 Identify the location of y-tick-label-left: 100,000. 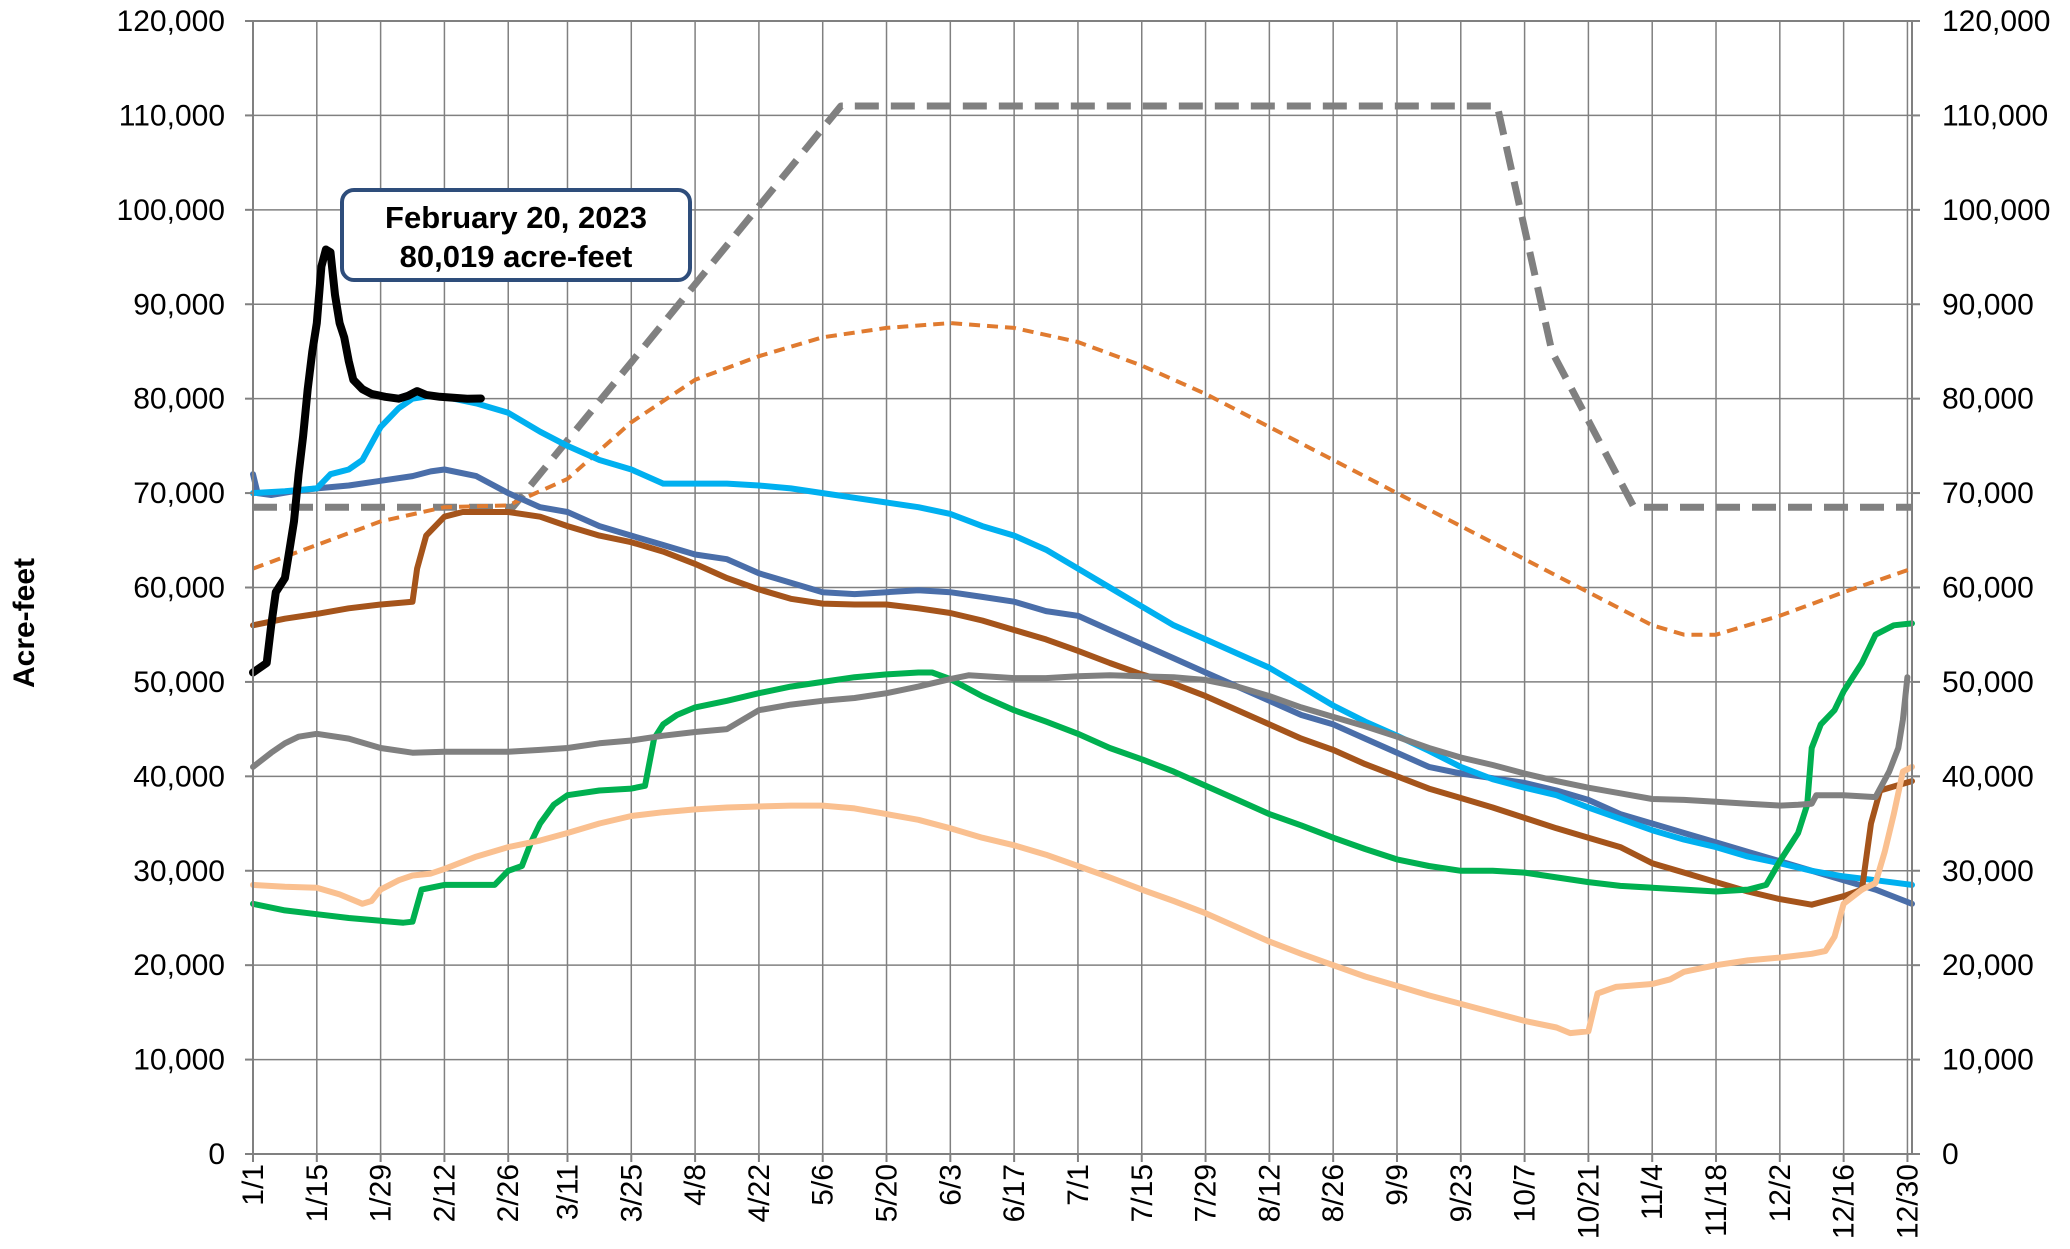
(171, 210).